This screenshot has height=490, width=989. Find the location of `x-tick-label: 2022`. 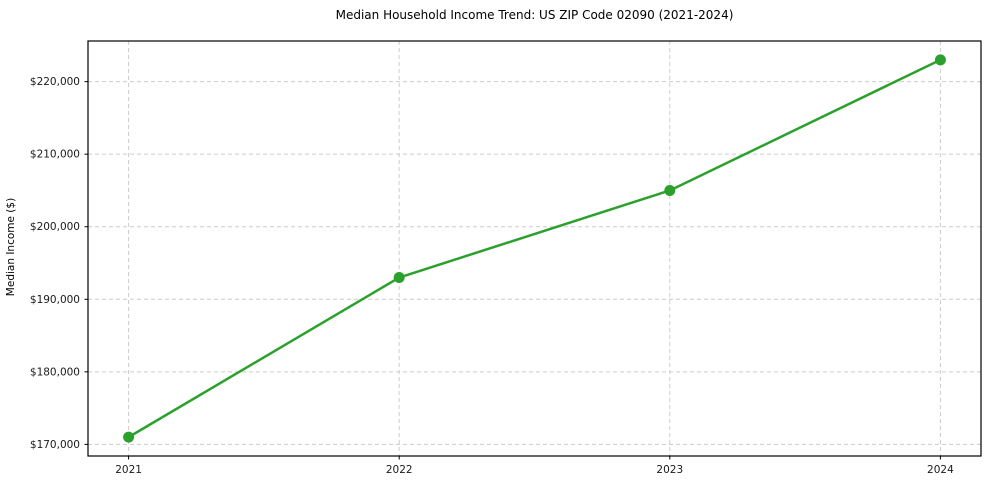

x-tick-label: 2022 is located at coordinates (399, 470).